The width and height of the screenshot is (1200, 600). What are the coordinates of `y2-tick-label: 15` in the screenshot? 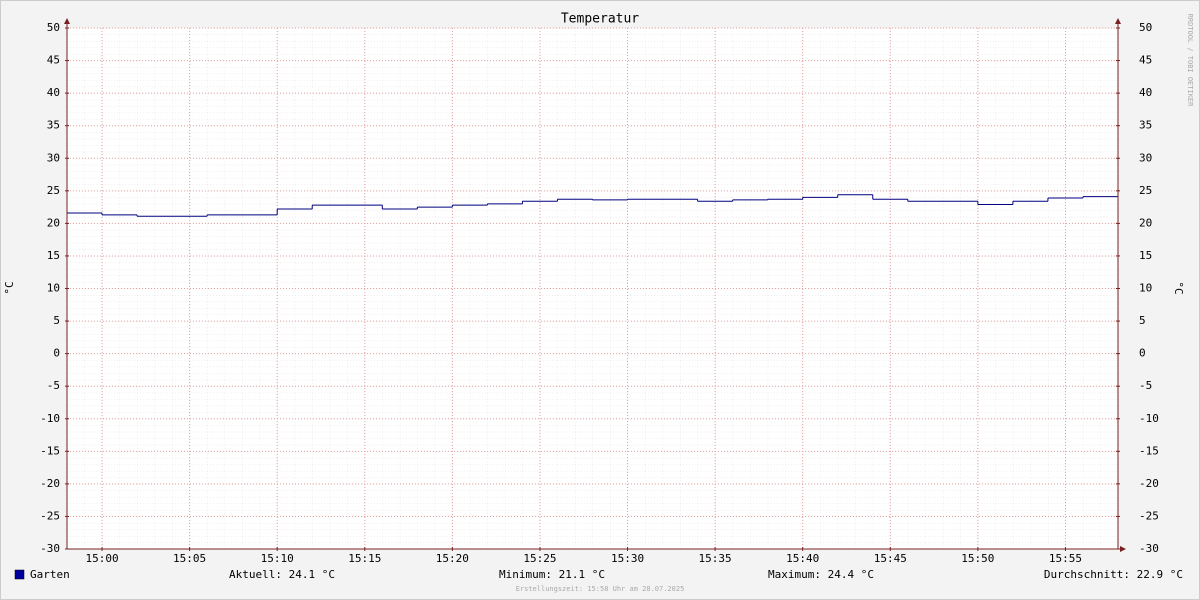 It's located at (1145, 255).